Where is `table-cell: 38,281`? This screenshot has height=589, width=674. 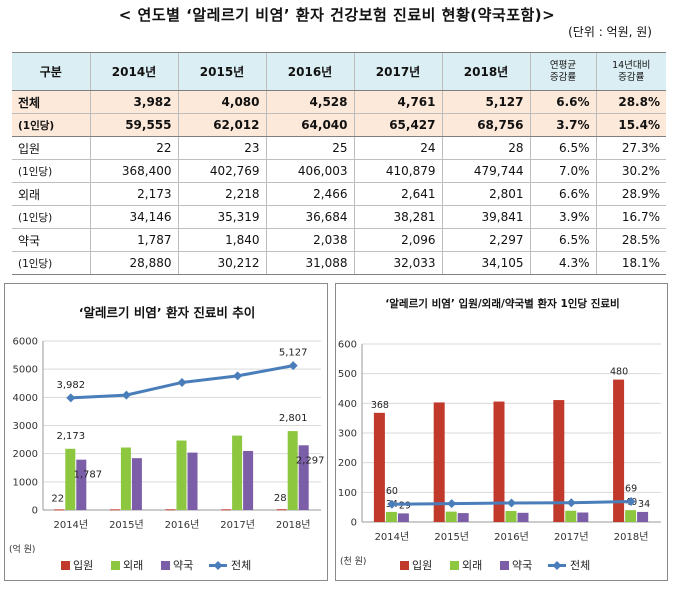
table-cell: 38,281 is located at coordinates (397, 217).